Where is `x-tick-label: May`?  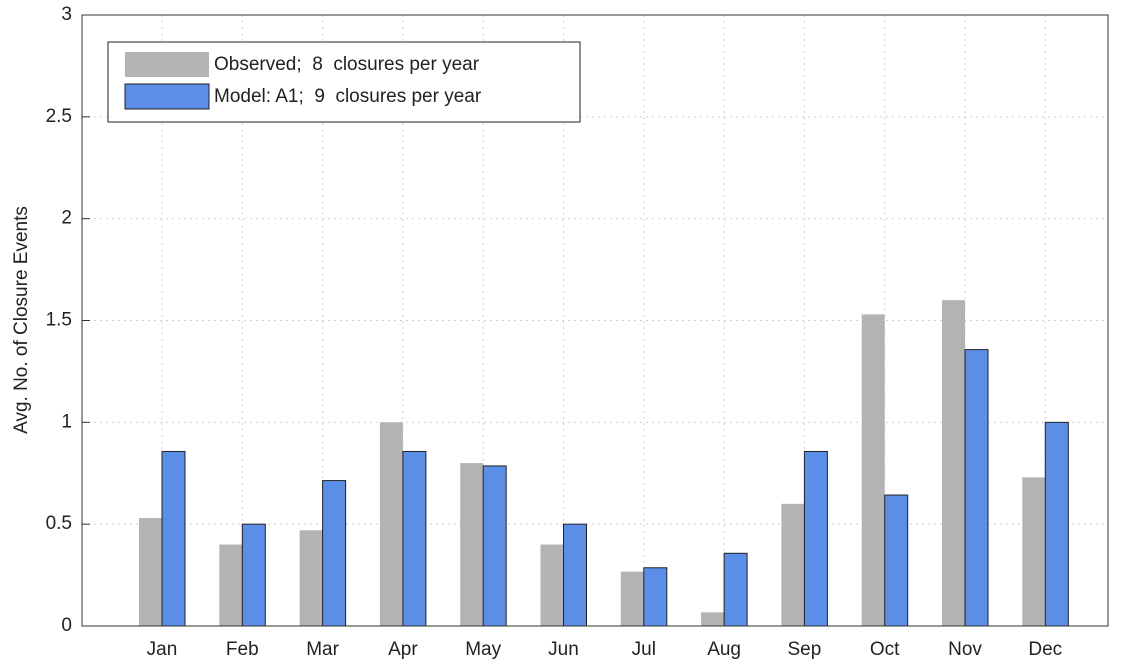 x-tick-label: May is located at coordinates (483, 649).